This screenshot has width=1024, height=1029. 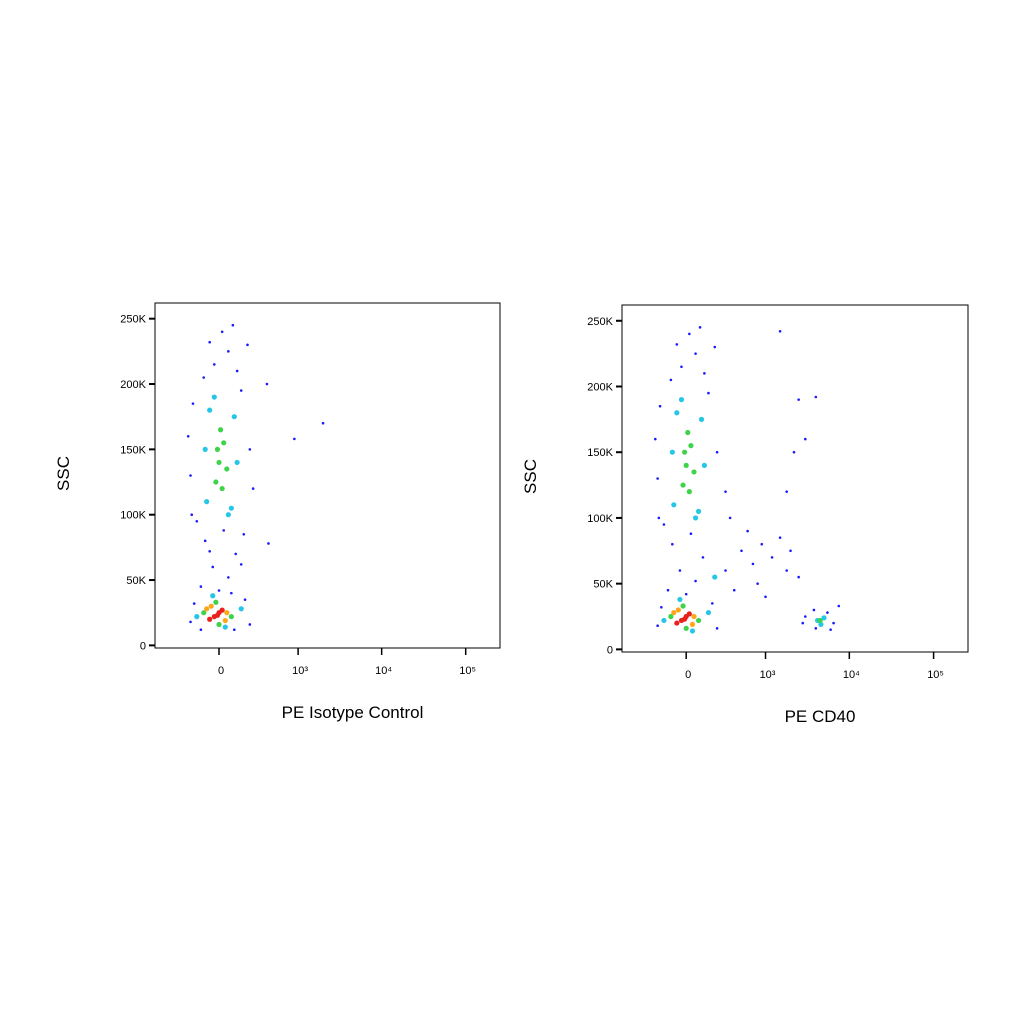 I want to click on x-tick-label: 10⁵, so click(x=935, y=675).